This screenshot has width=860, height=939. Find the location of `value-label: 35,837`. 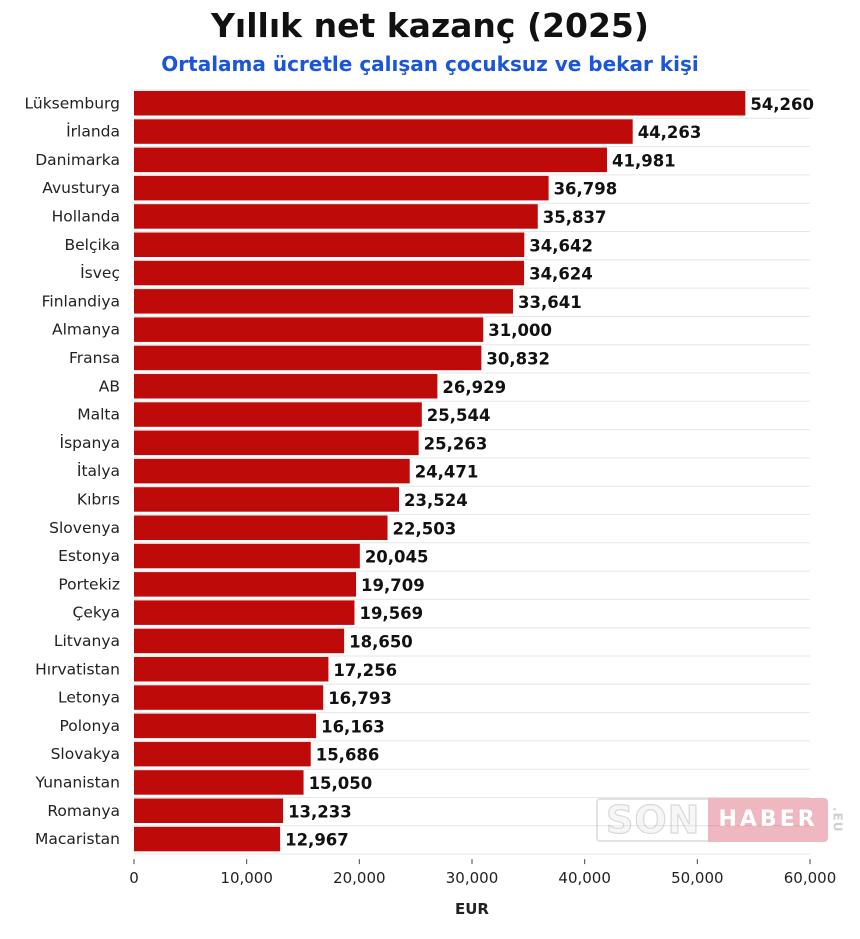

value-label: 35,837 is located at coordinates (575, 217).